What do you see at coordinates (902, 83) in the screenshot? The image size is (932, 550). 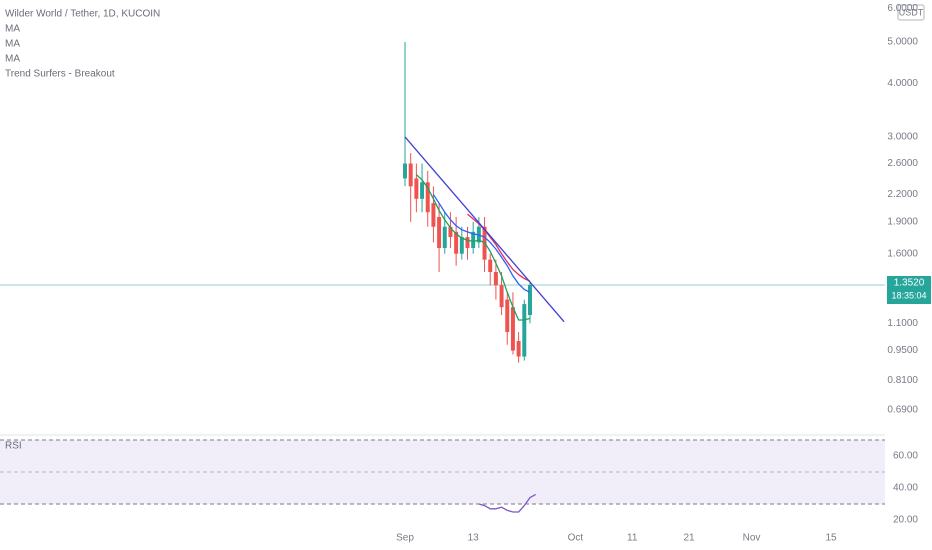 I see `y-tick-label: 4.0000` at bounding box center [902, 83].